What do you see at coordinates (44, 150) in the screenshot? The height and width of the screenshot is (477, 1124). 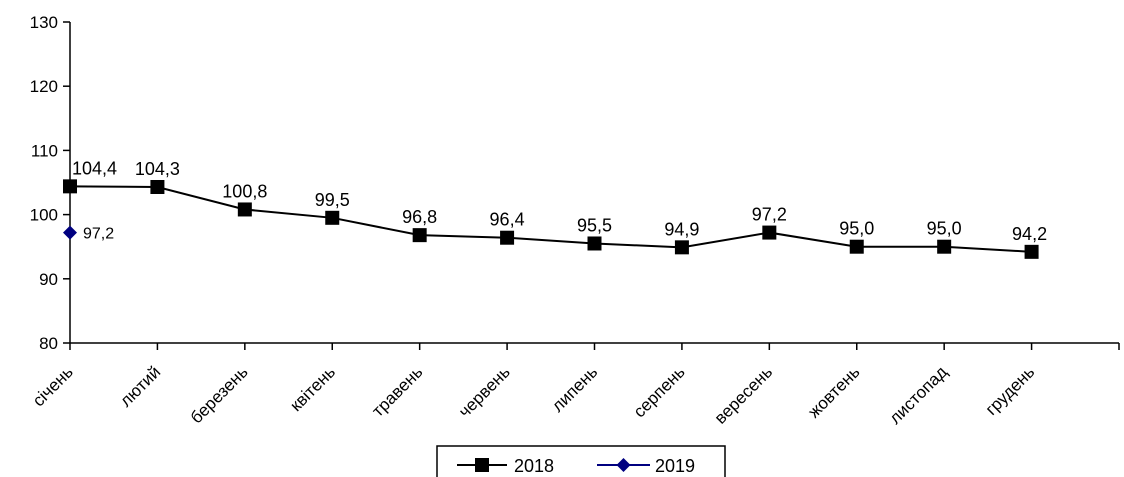 I see `y-tick-label: 110` at bounding box center [44, 150].